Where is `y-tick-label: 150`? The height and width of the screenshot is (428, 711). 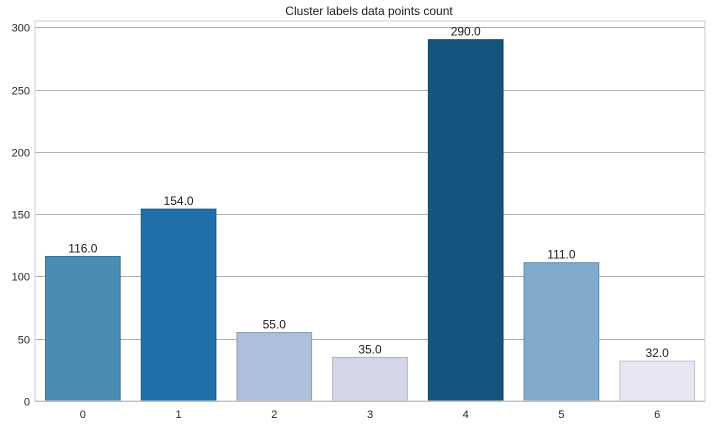
y-tick-label: 150 is located at coordinates (21, 216).